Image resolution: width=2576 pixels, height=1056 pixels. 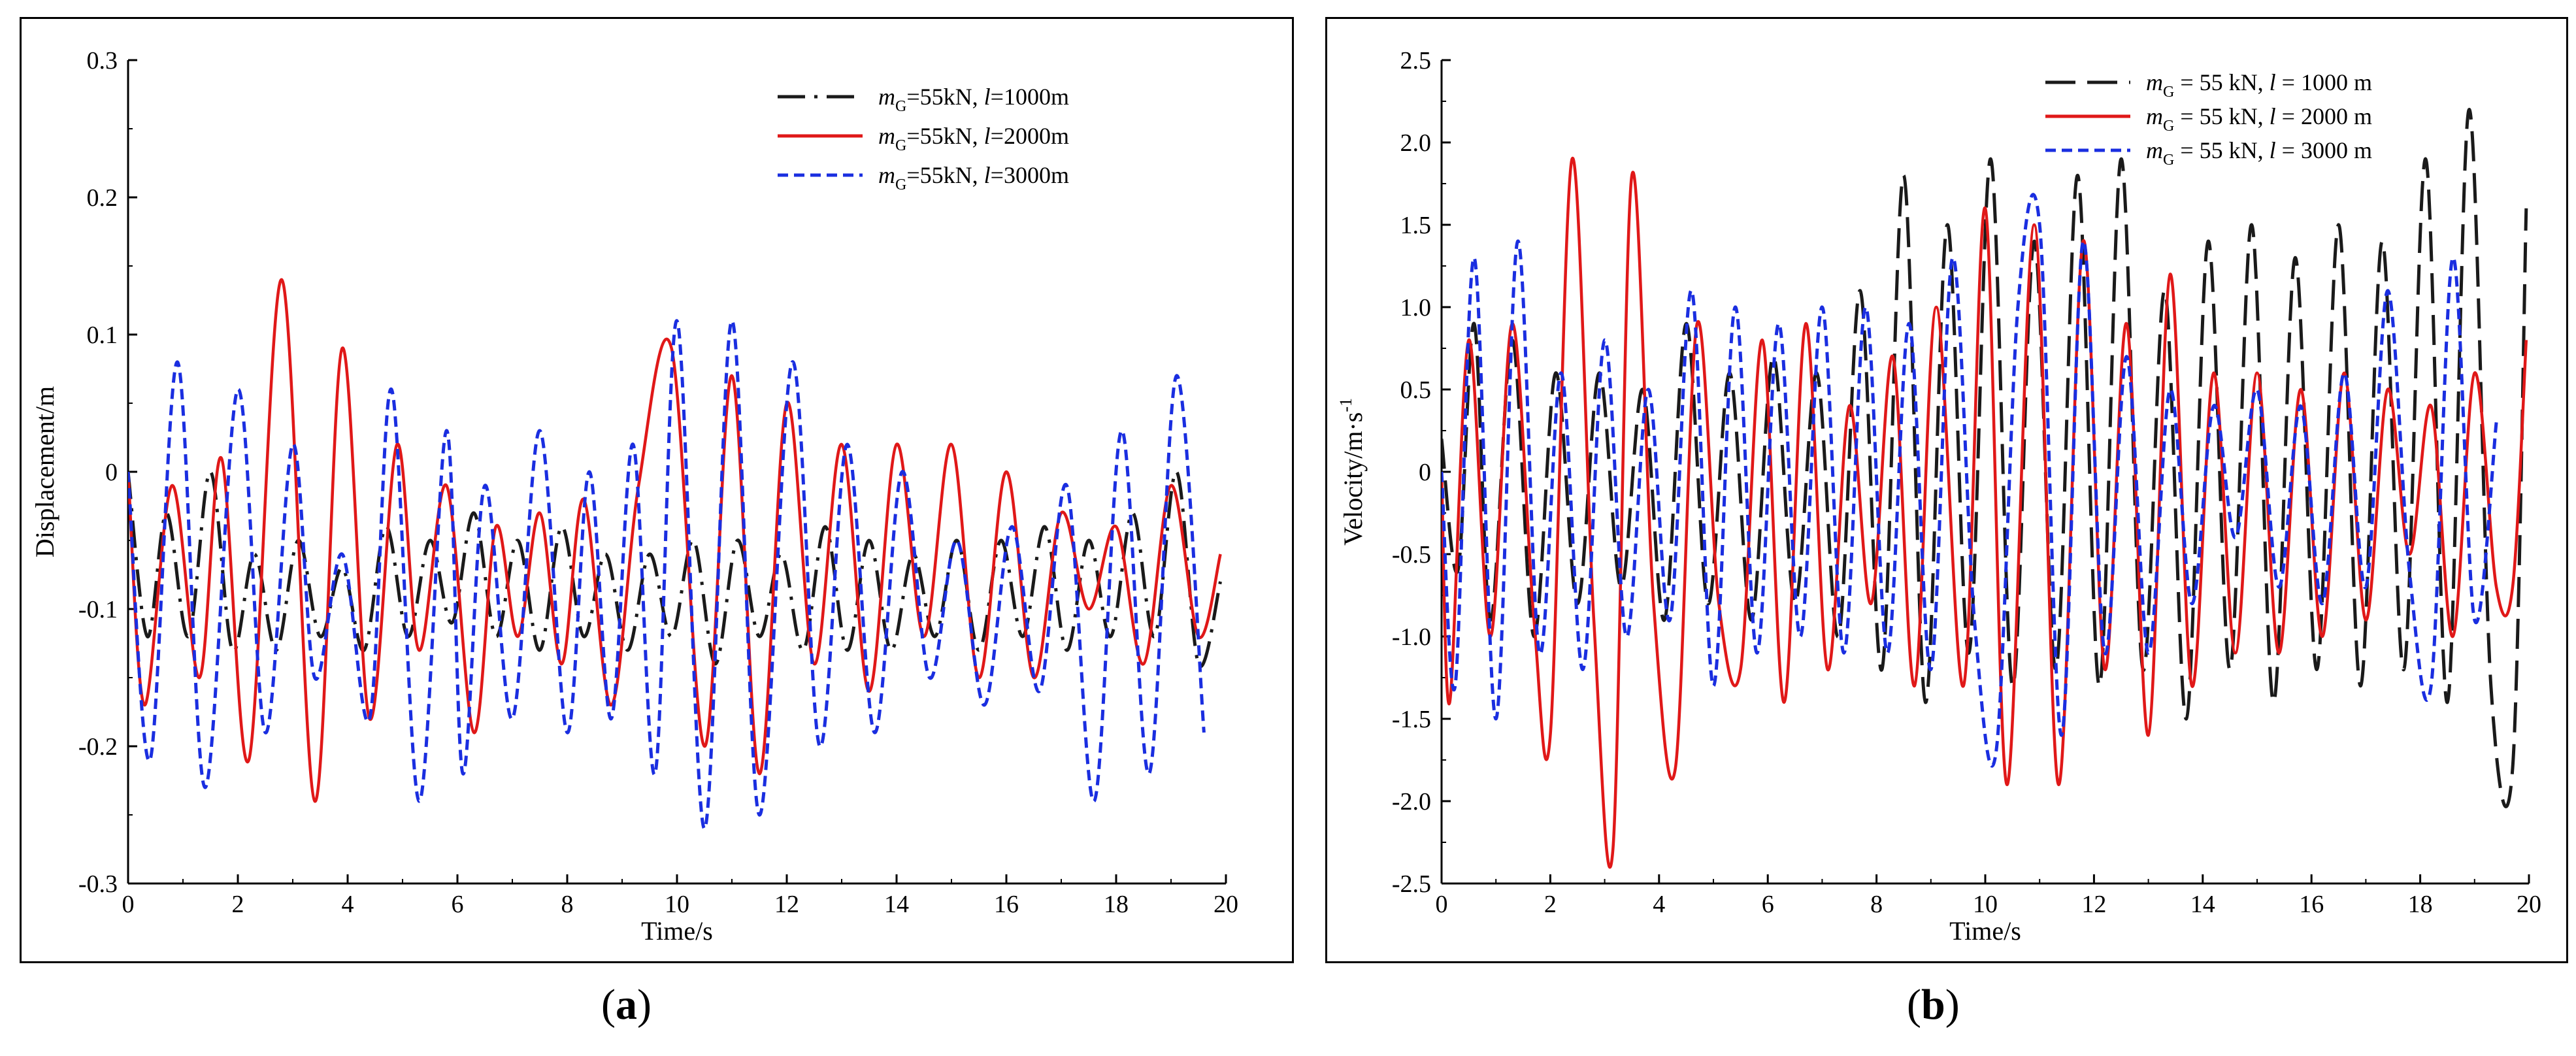 What do you see at coordinates (973, 99) in the screenshot?
I see `legend-label-1: mG=55kN, l=1000m` at bounding box center [973, 99].